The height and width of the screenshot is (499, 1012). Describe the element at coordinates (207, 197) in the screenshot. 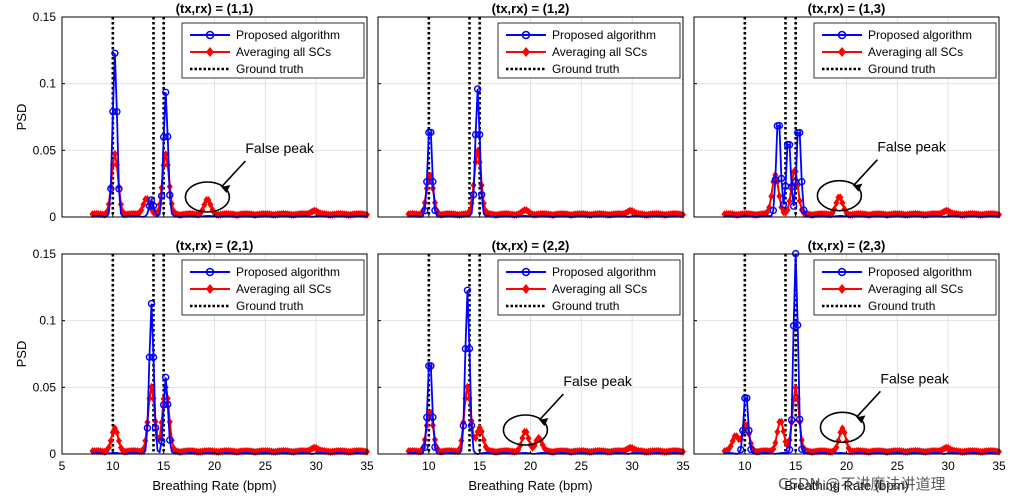

I see `false-peak-ellipse` at that location.